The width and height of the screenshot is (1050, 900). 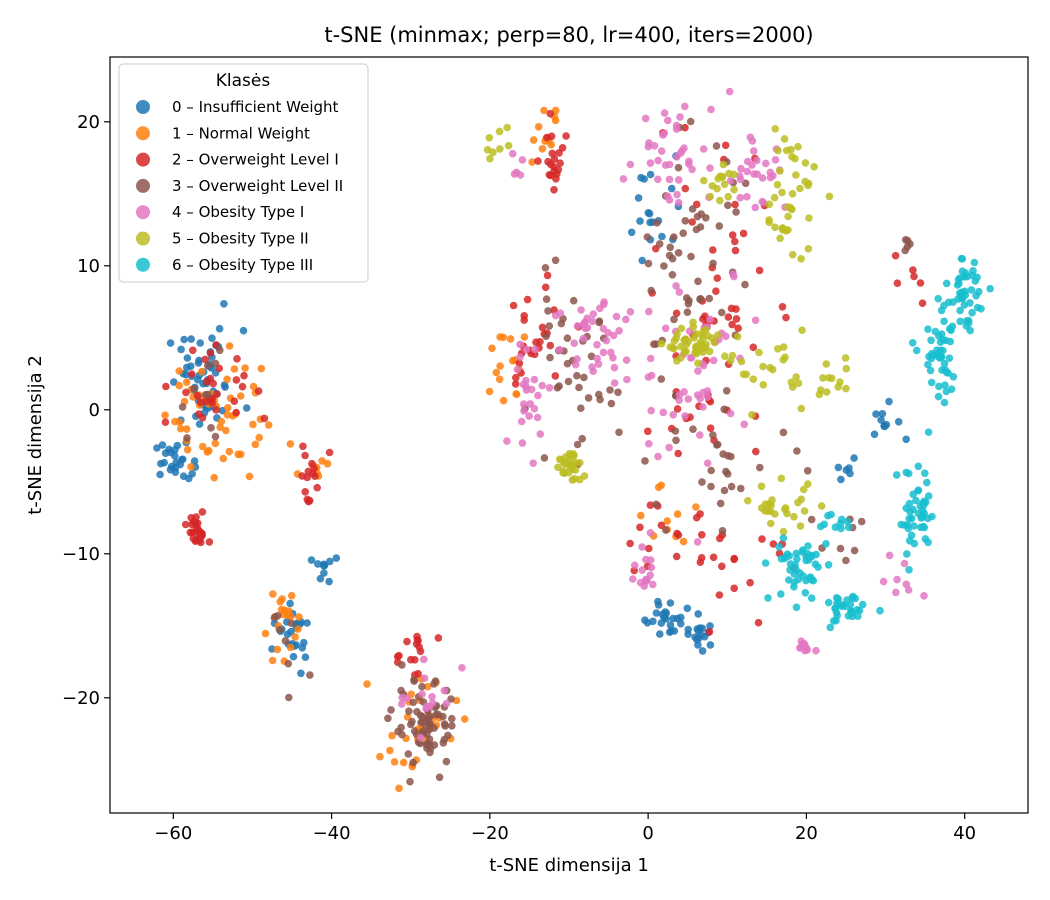 What do you see at coordinates (238, 212) in the screenshot?
I see `legend-label: 4 – Obesity Type I` at bounding box center [238, 212].